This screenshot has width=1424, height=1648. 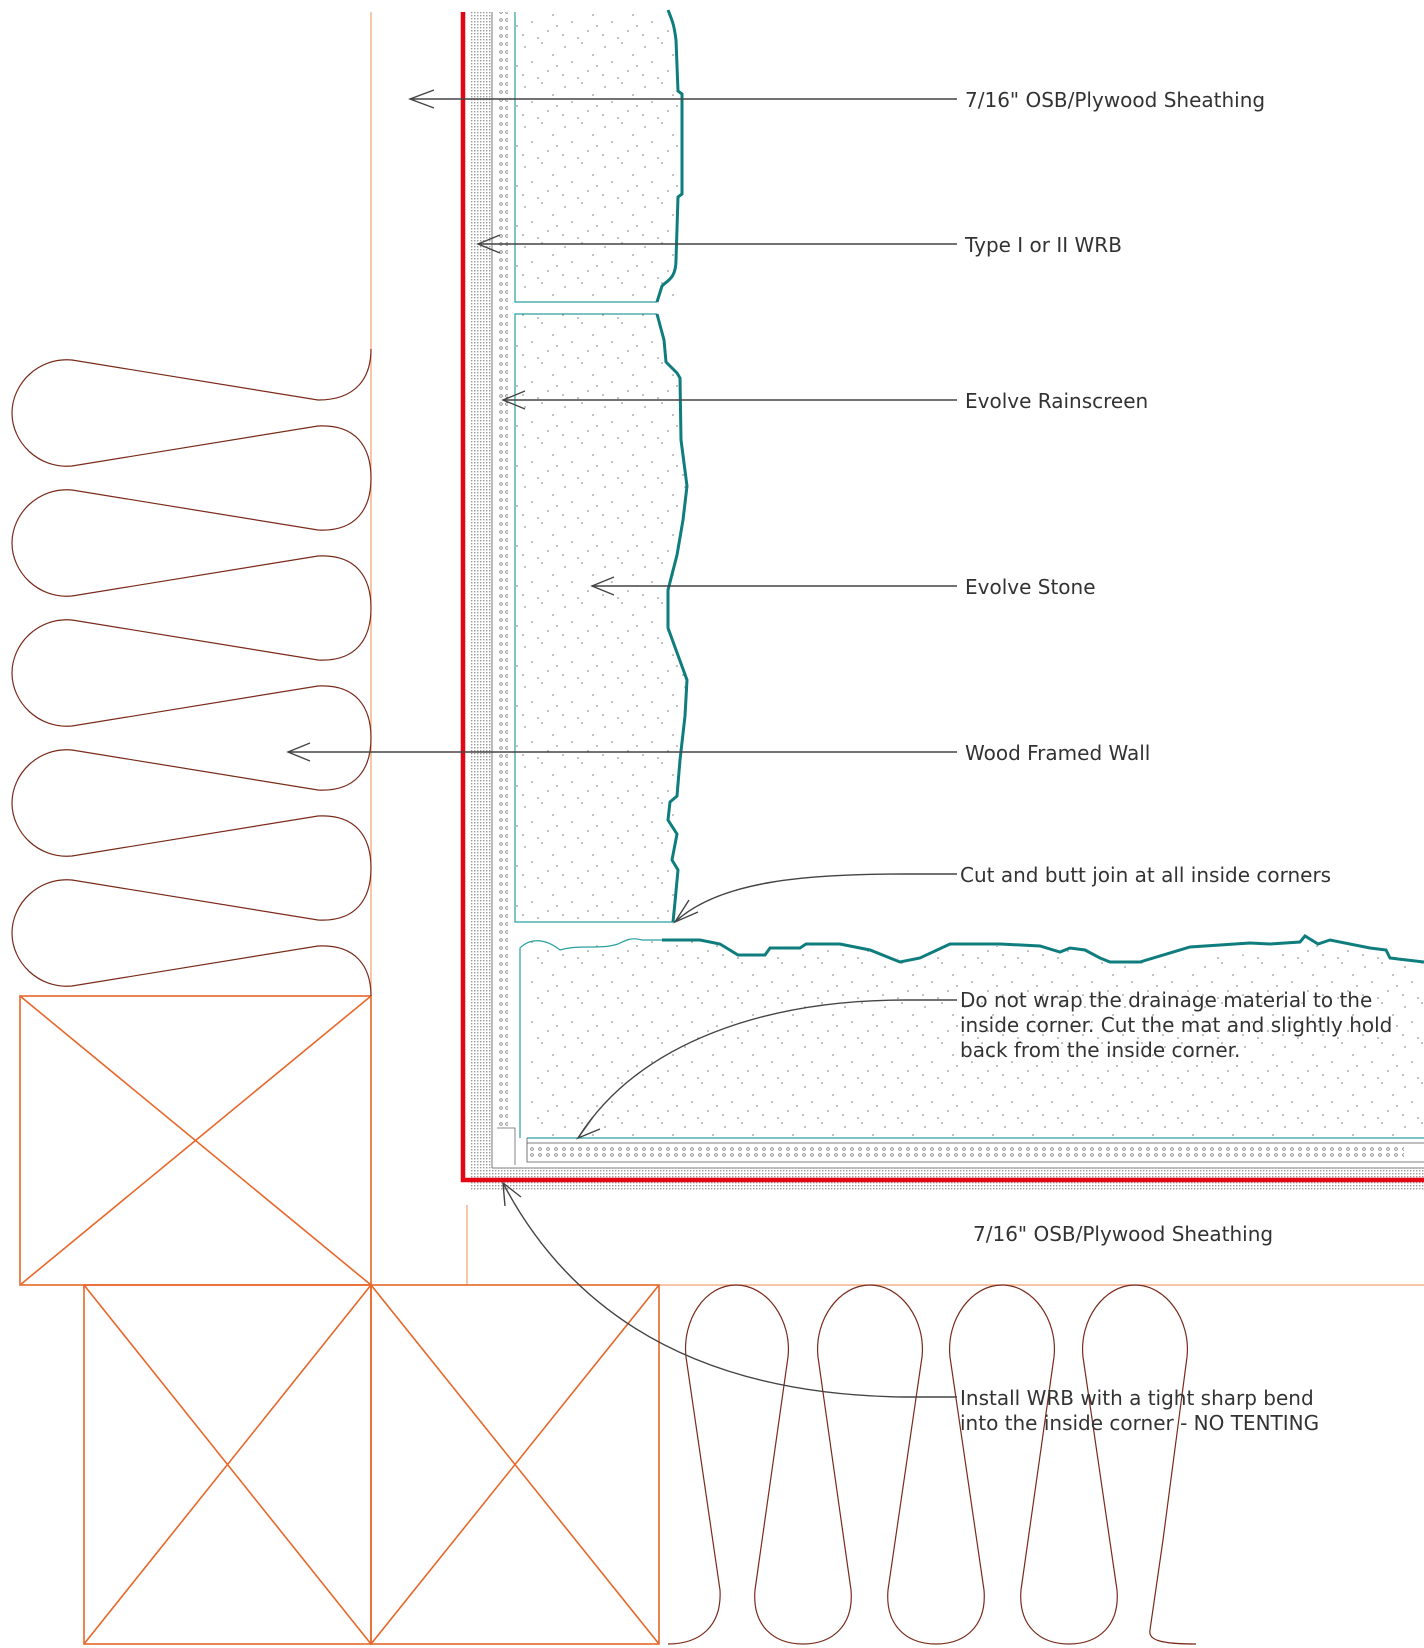 I want to click on leader-stone, so click(x=773, y=586).